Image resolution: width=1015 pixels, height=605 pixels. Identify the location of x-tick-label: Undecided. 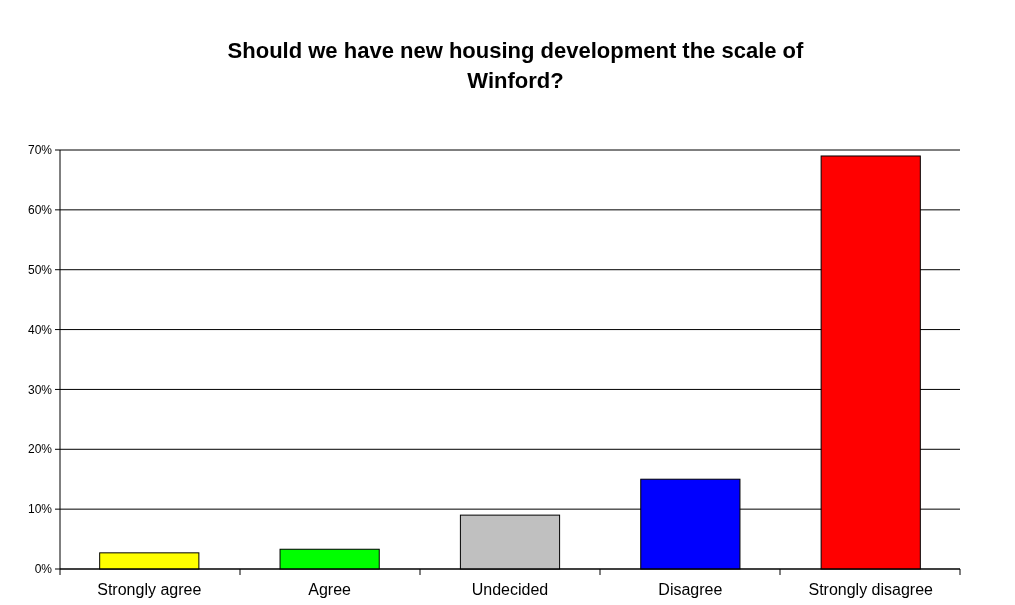
(510, 589).